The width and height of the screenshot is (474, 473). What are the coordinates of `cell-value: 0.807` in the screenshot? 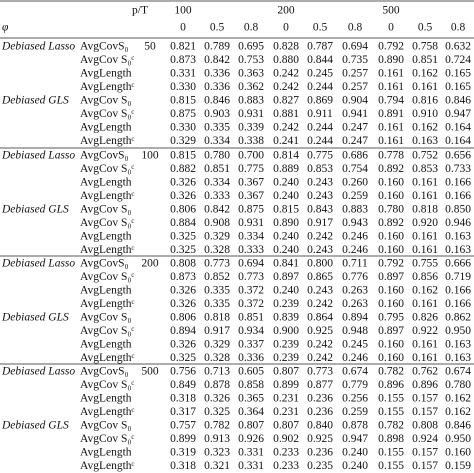 It's located at (286, 425).